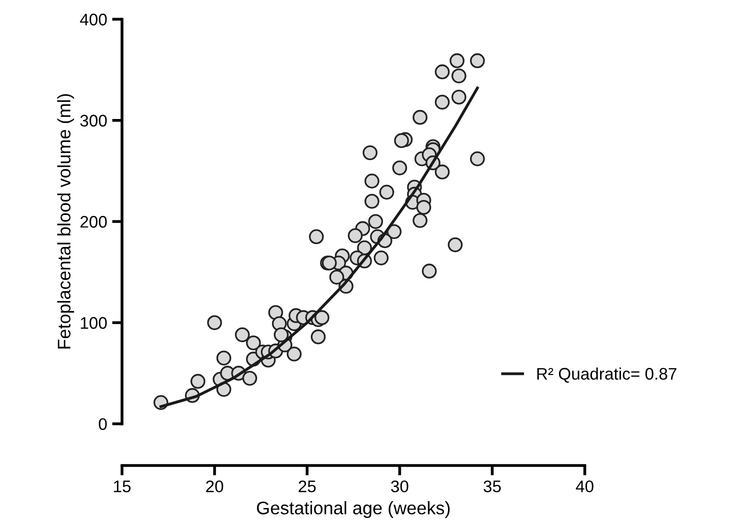  I want to click on y-tick-label: 0, so click(102, 424).